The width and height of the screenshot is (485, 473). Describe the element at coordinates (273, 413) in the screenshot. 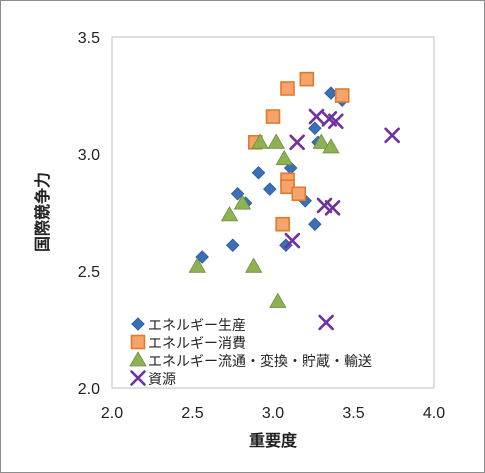

I see `x-tick-label: 3.0` at that location.